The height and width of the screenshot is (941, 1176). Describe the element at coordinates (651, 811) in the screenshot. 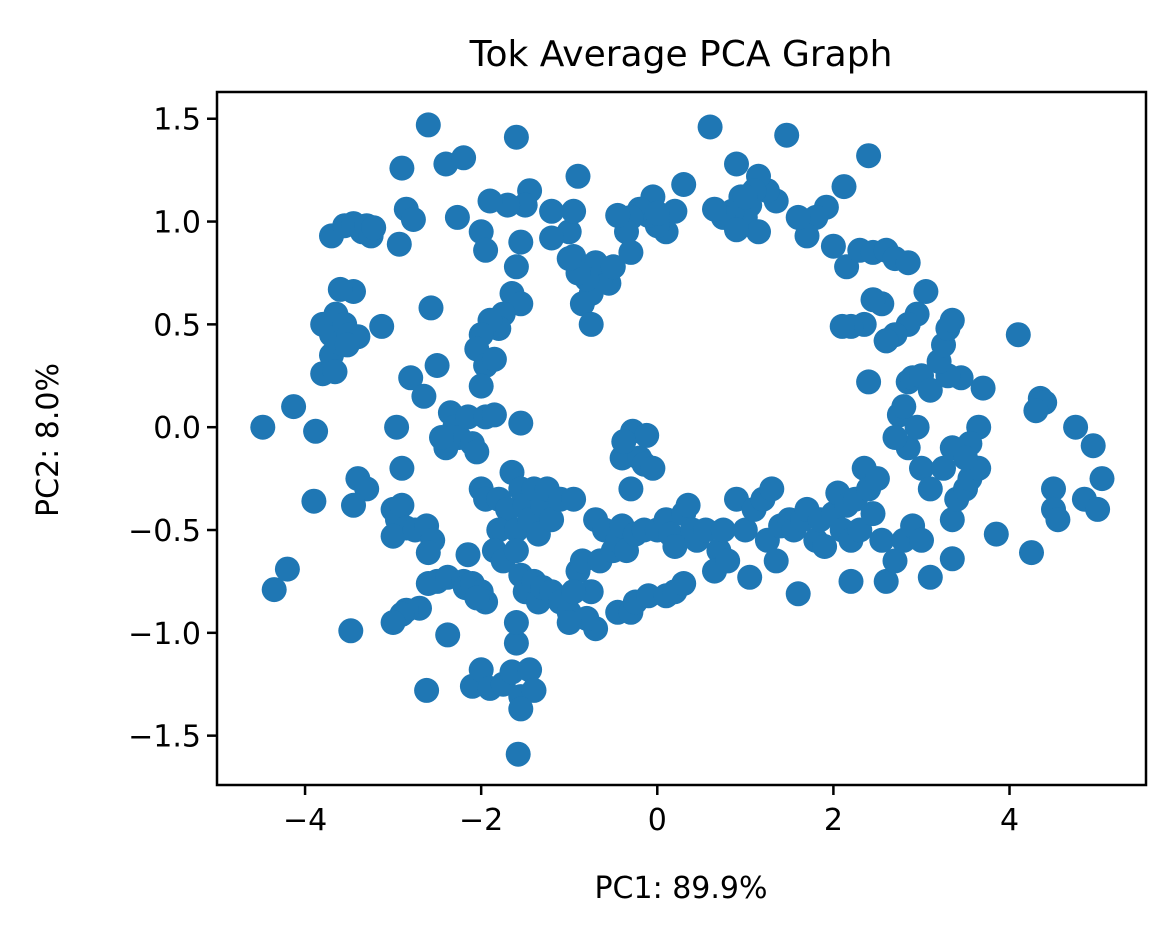

I see `x-axis-ticks: −4 −2 0 2 4` at that location.